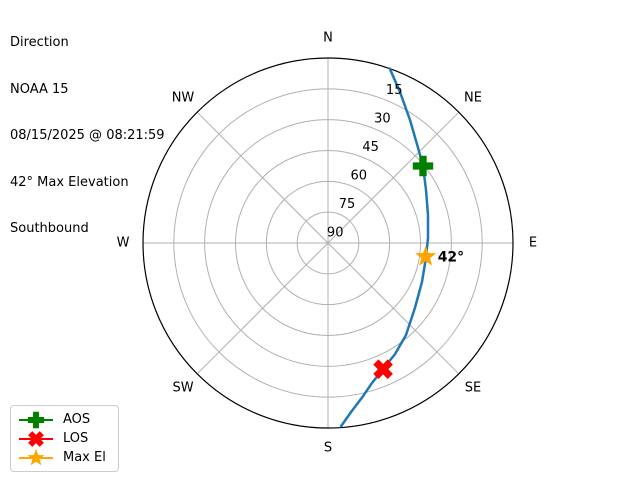 This screenshot has height=480, width=640. What do you see at coordinates (262, 177) in the screenshot?
I see `azimuth-spoke-nw` at bounding box center [262, 177].